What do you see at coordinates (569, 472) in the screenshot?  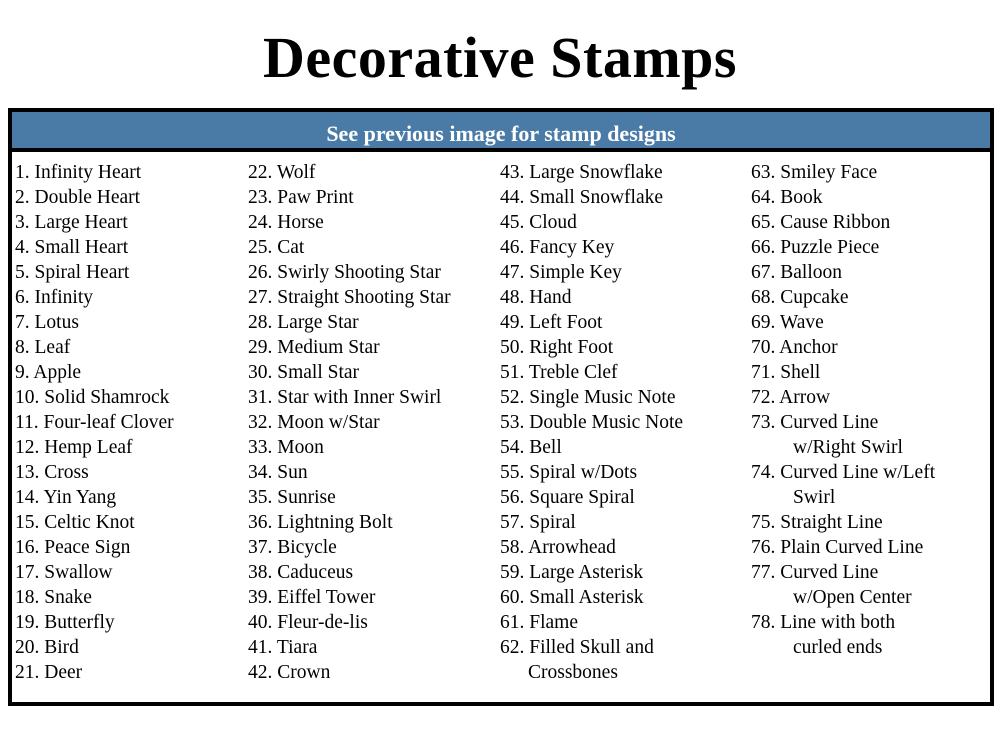 I see `item-label: 55. Spiral w/Dots` at bounding box center [569, 472].